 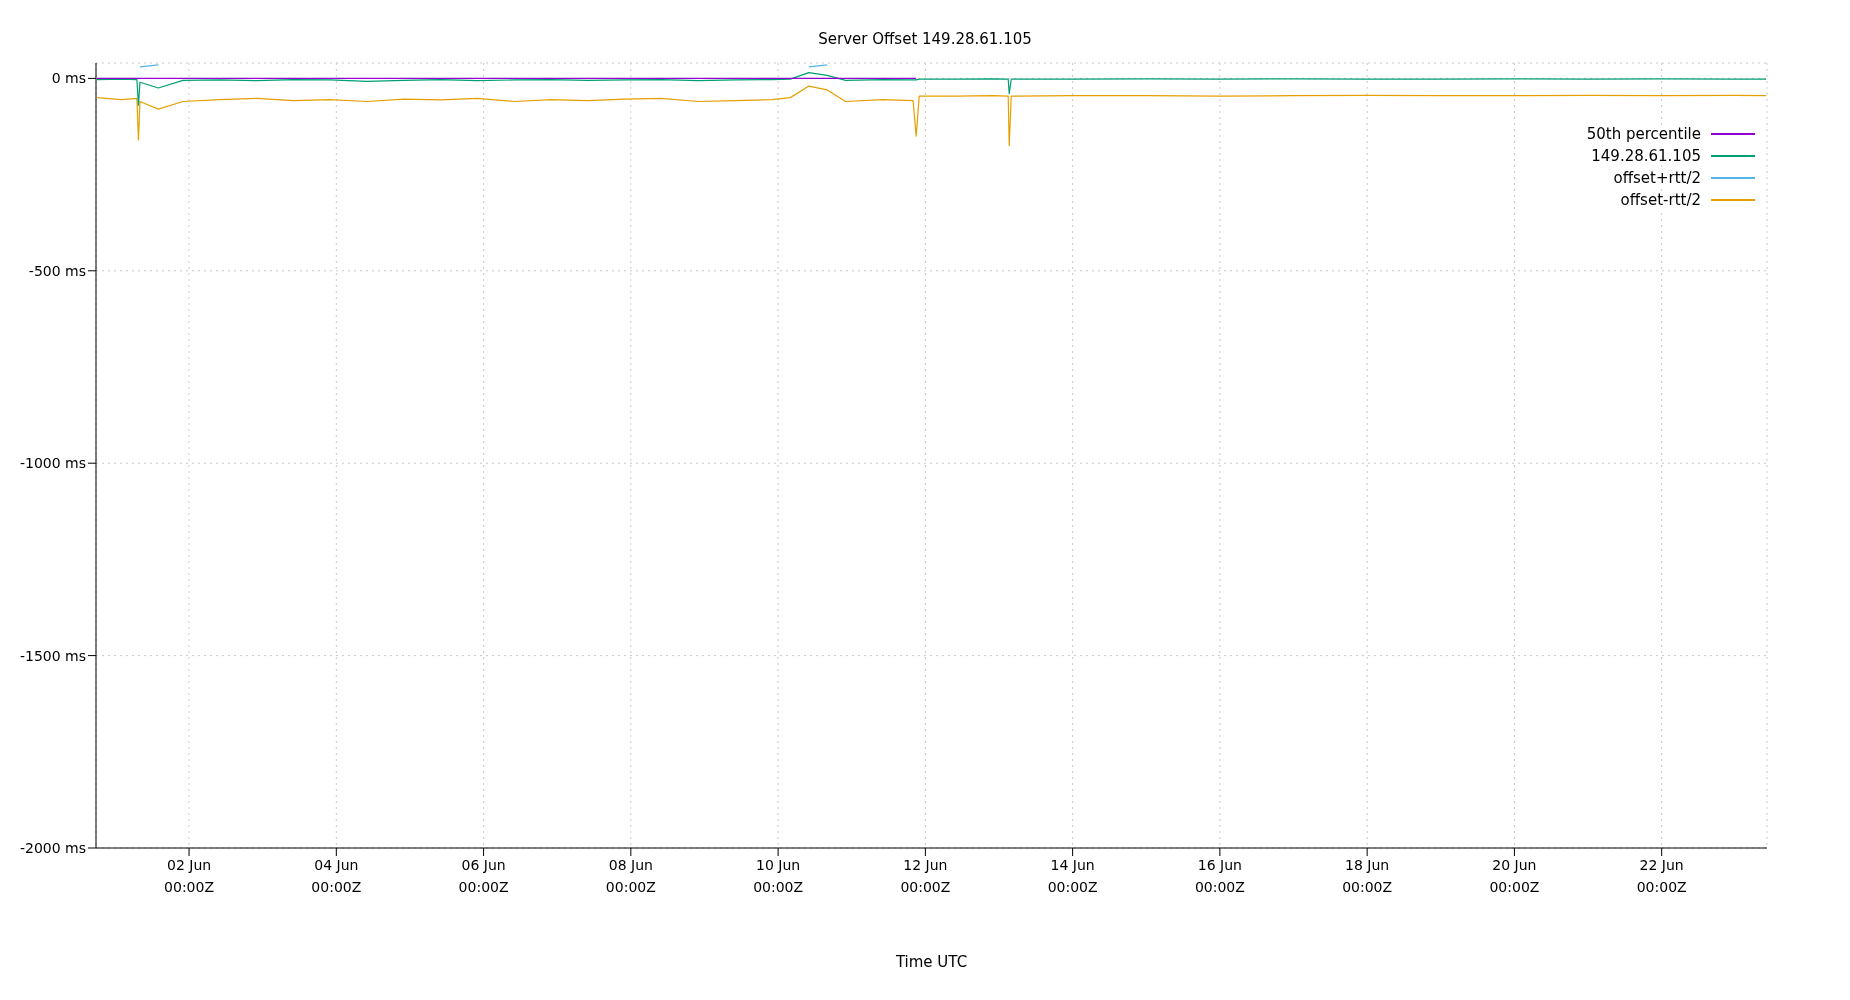 What do you see at coordinates (68, 78) in the screenshot?
I see `y-tick-label: 0 ms` at bounding box center [68, 78].